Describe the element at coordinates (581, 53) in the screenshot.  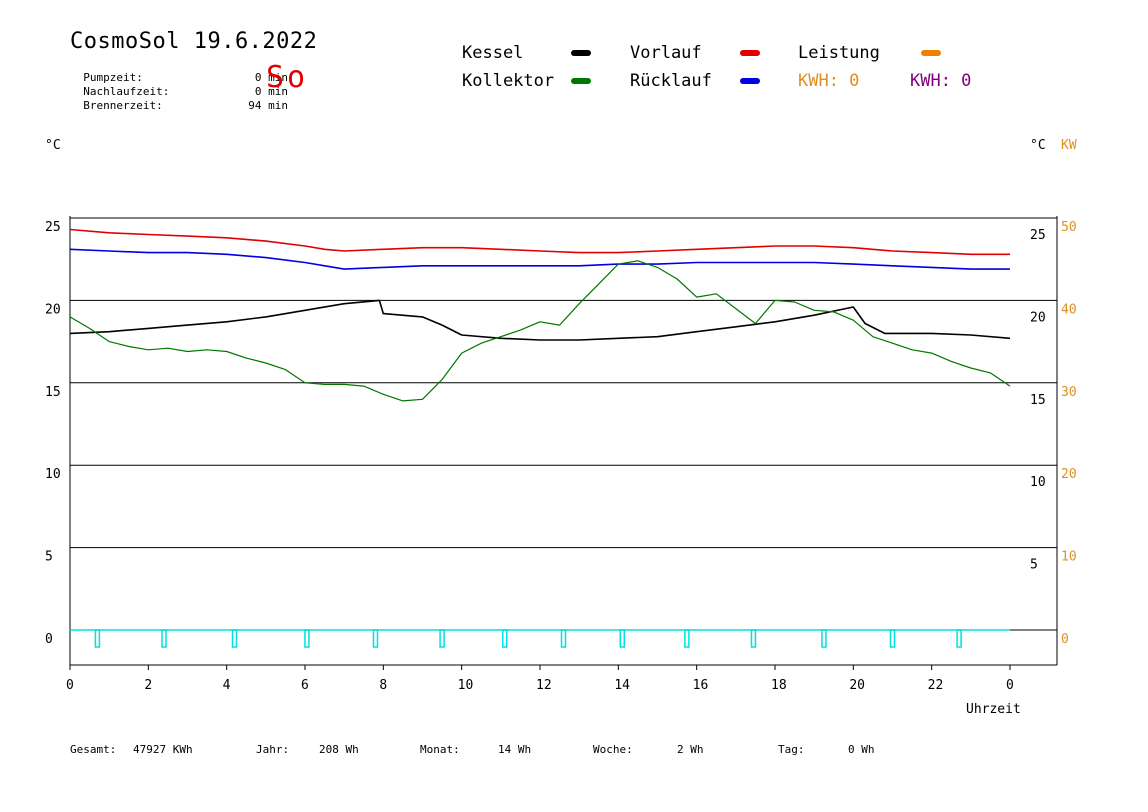
I see `legend-kessel-swatch` at that location.